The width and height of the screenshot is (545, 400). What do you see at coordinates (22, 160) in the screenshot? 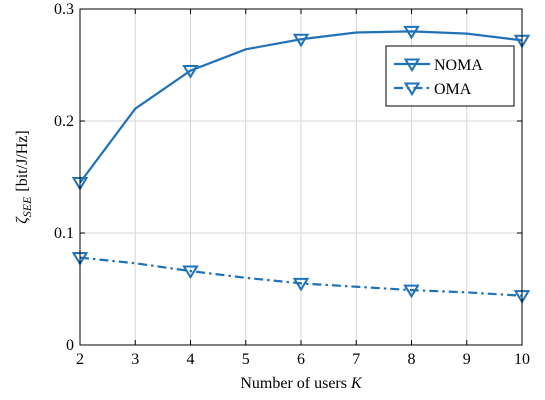
I see `y-axis-label-unit: [bit/J/Hz]` at bounding box center [22, 160].